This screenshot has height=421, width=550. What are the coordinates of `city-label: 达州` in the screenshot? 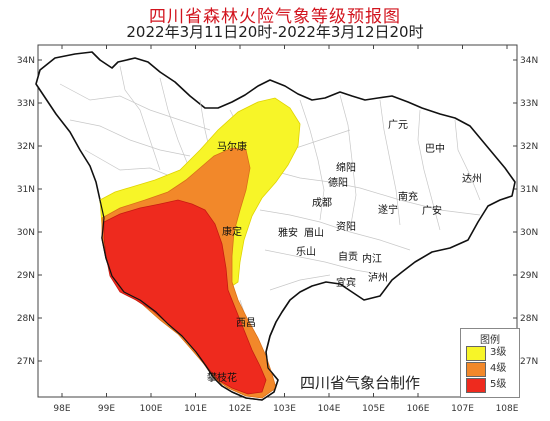 It's located at (472, 179).